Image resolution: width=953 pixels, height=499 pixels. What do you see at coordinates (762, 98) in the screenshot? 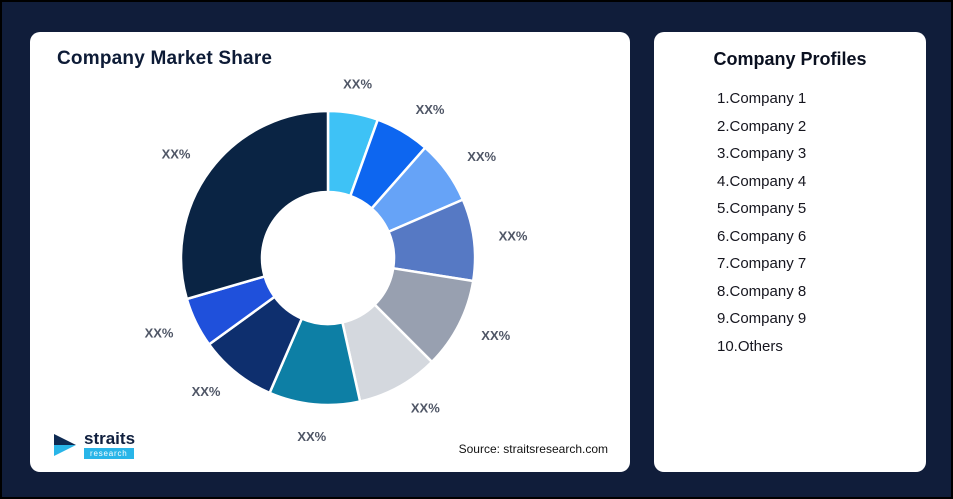
I see `company-list-item: 1.Company 1` at bounding box center [762, 98].